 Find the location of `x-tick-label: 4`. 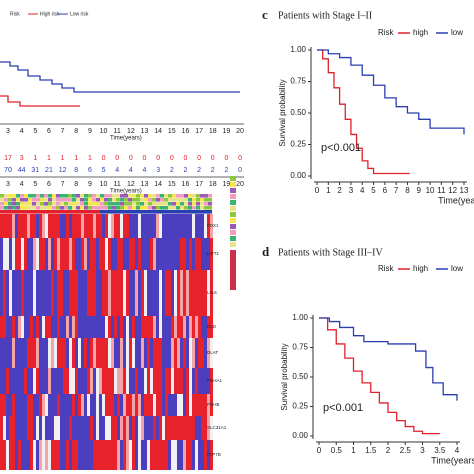

x-tick-label: 4 is located at coordinates (362, 190).